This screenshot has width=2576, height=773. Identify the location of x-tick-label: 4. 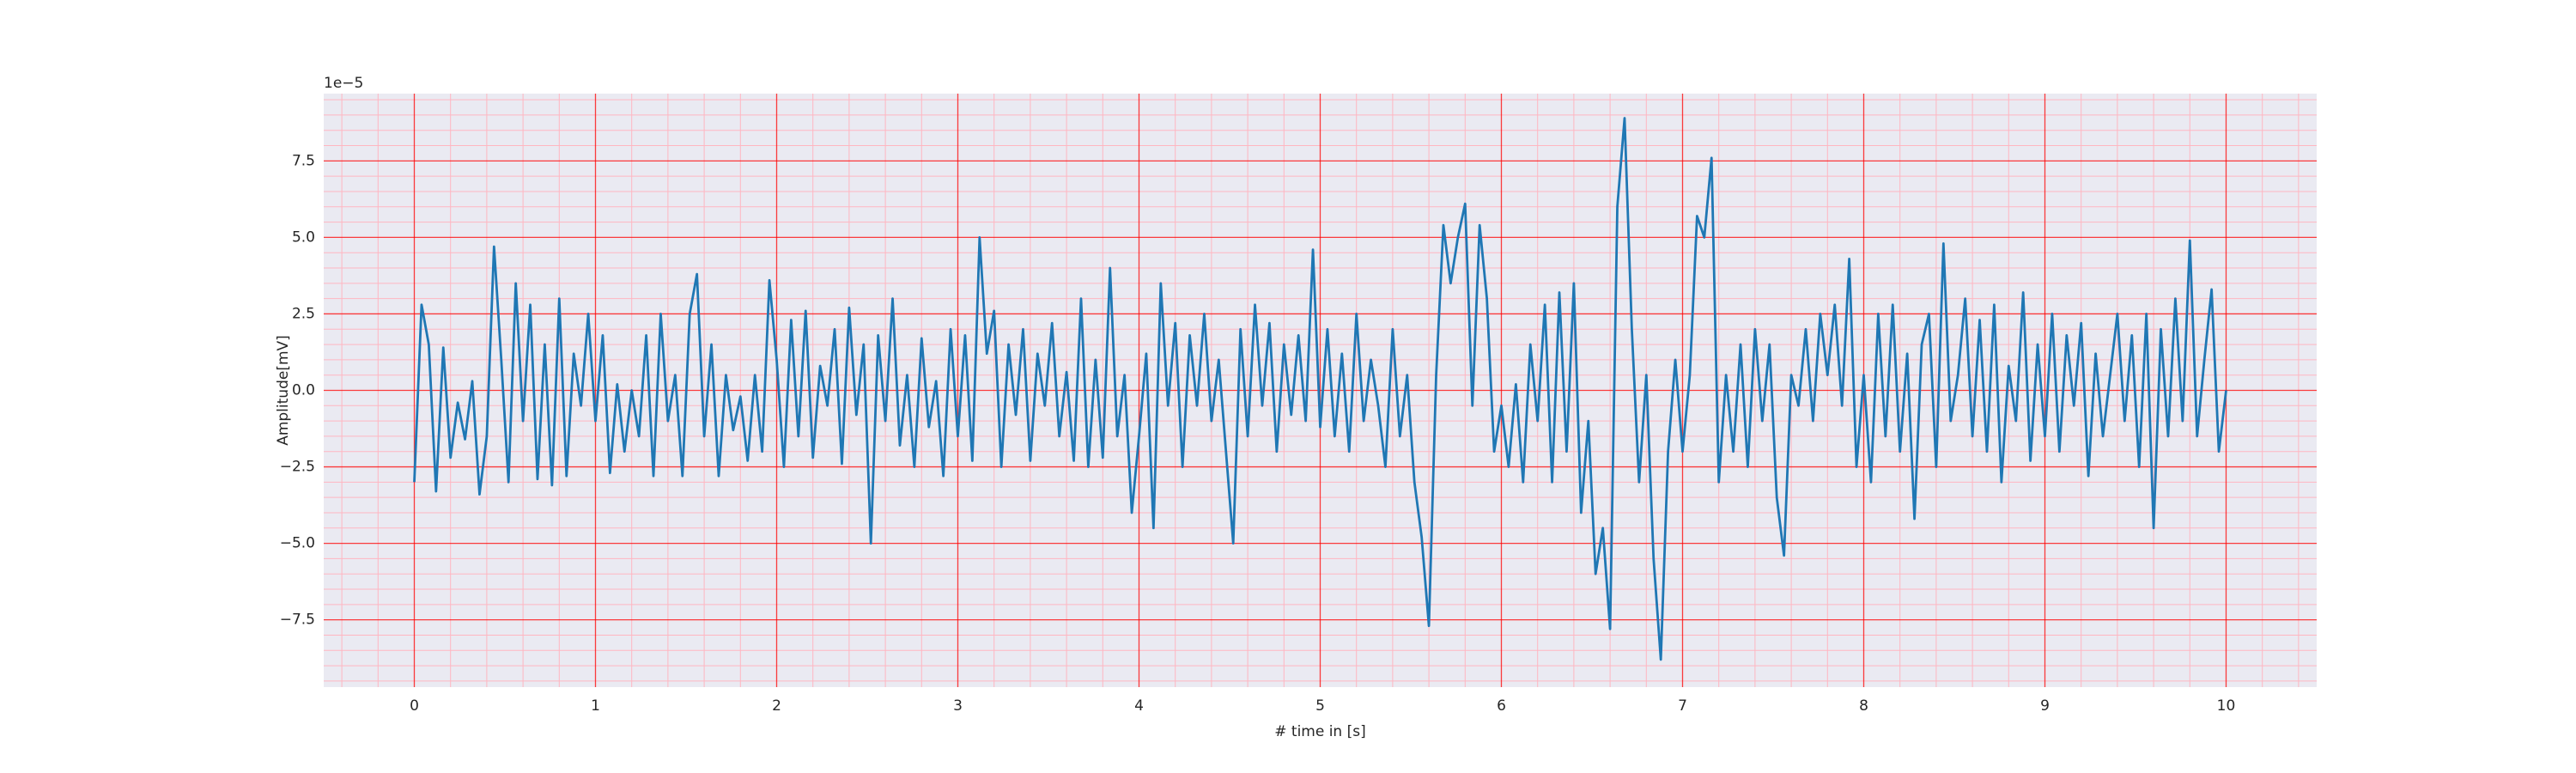
(1139, 706).